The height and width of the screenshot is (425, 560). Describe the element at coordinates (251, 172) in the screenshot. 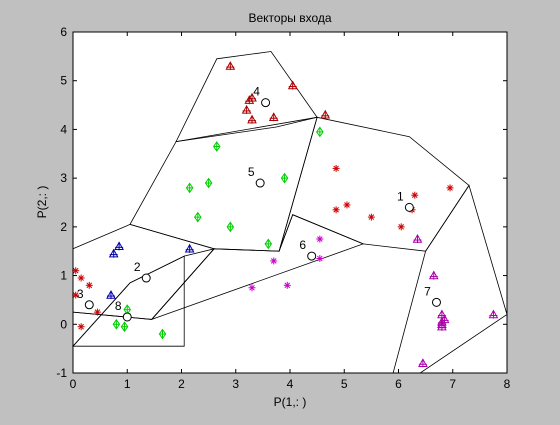

I see `cluster-label: 5` at that location.